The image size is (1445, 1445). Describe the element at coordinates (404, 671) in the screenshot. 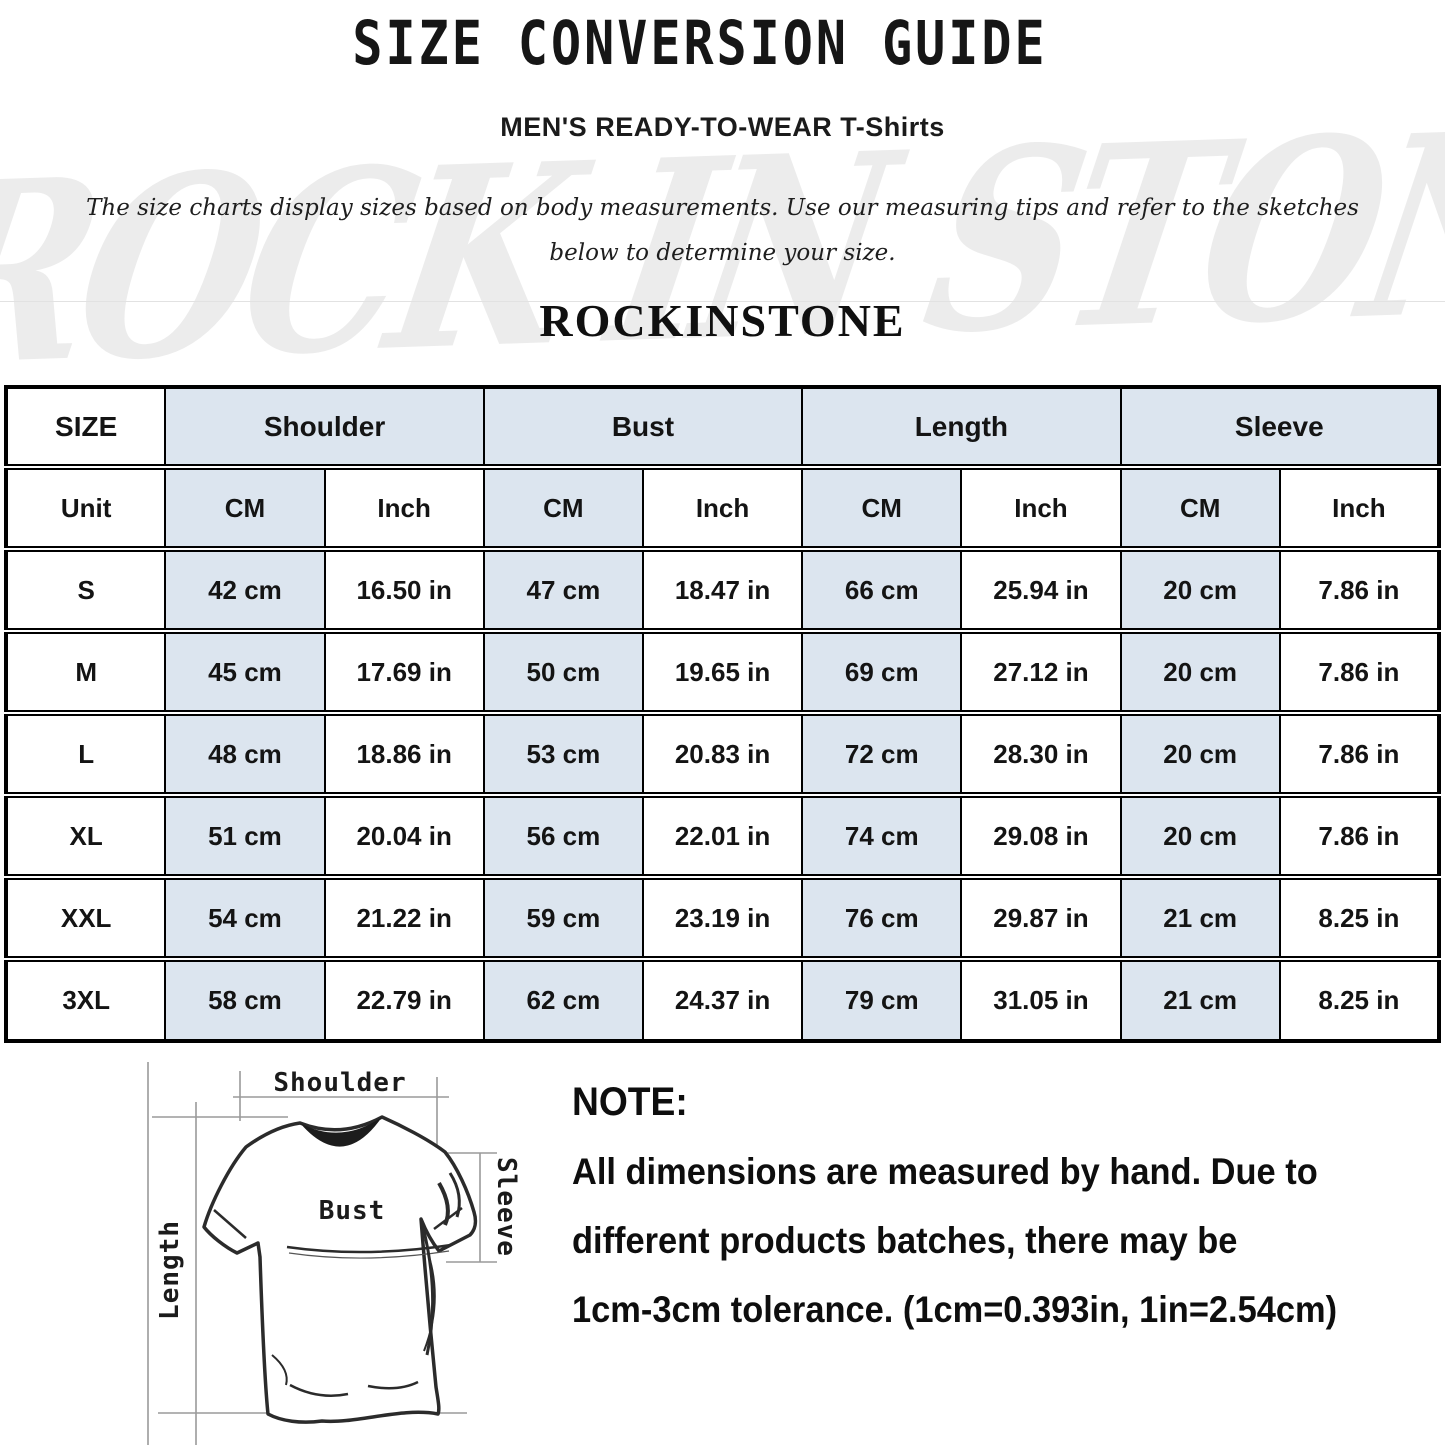

I see `measure-cell: 17.69 in` at that location.